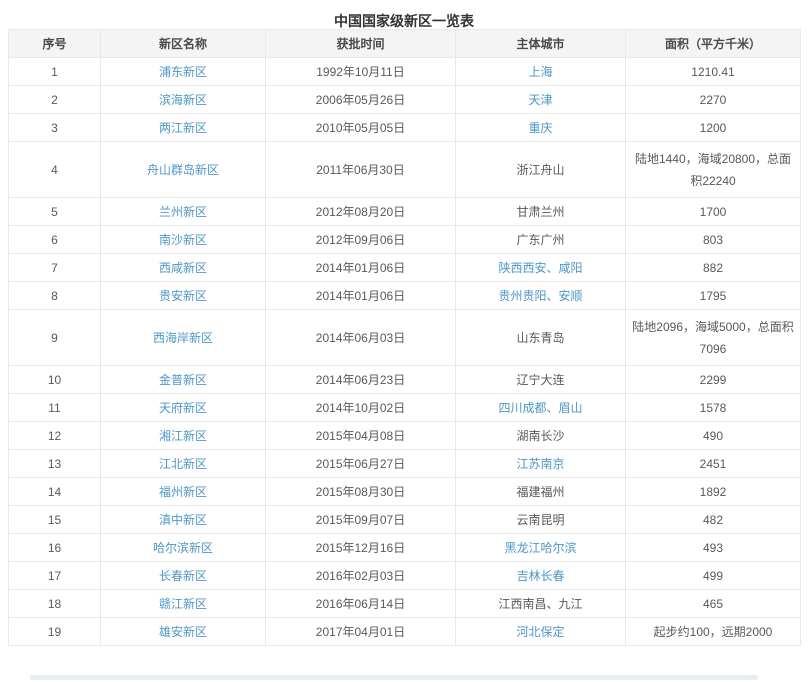  I want to click on city-link: 河北保定, so click(540, 631).